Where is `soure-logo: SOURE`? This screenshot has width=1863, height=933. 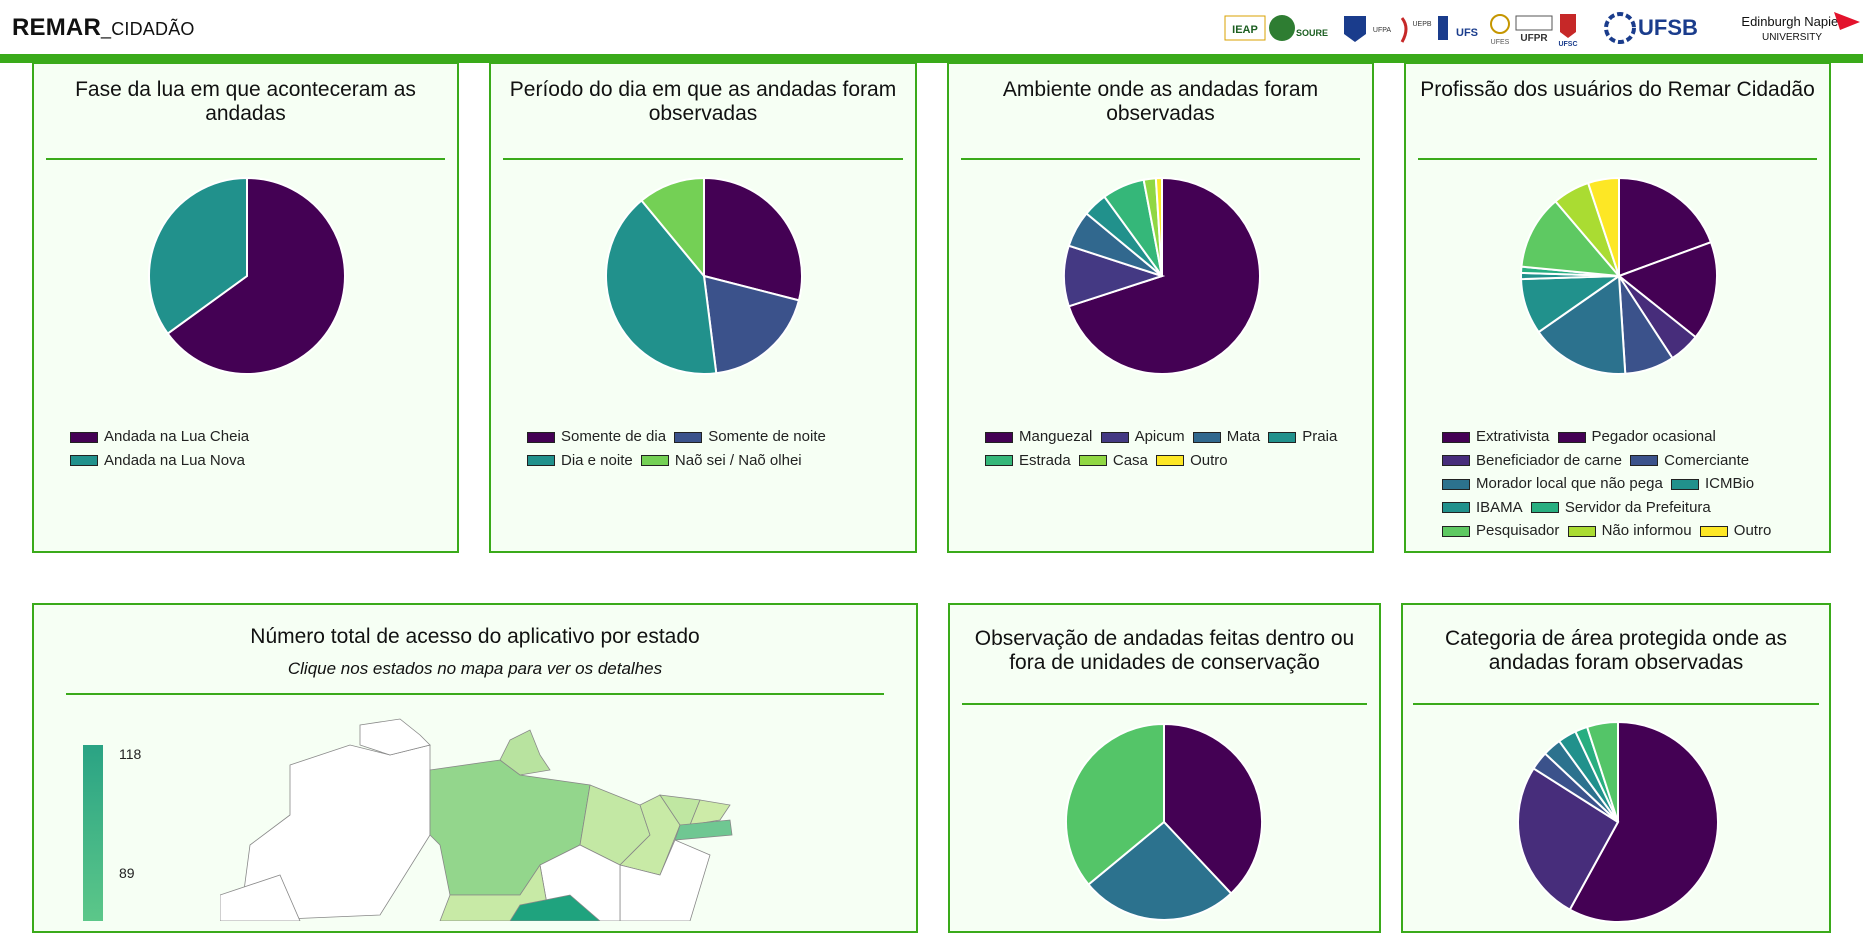 soure-logo: SOURE is located at coordinates (1298, 28).